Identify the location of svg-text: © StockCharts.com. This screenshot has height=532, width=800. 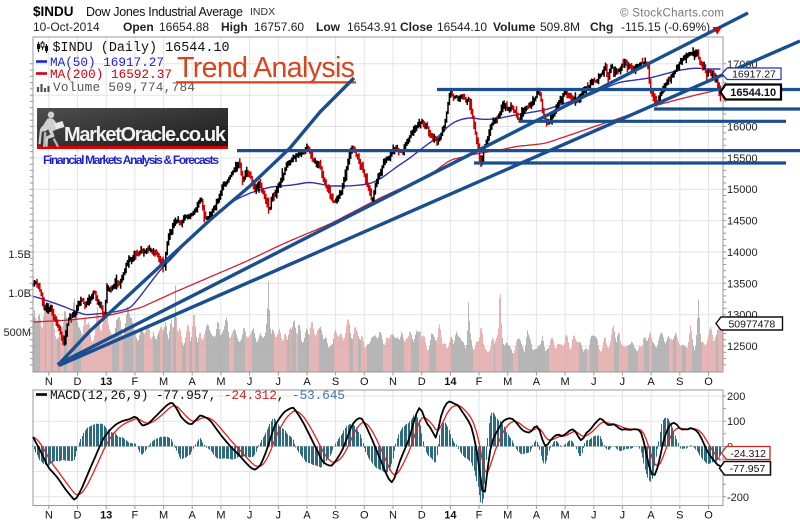
(672, 14).